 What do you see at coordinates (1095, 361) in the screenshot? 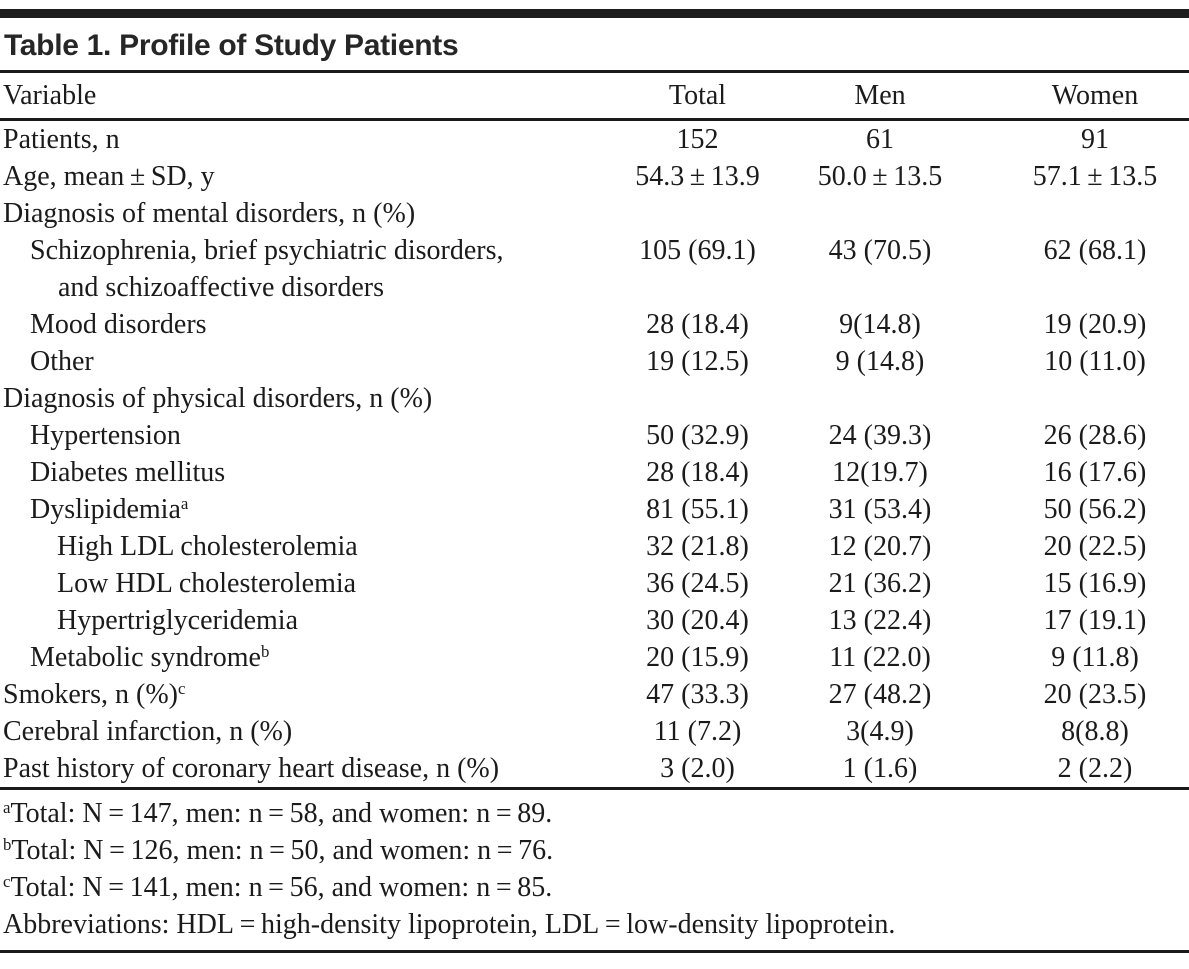
I see `cell-women: 10 (11.0)` at bounding box center [1095, 361].